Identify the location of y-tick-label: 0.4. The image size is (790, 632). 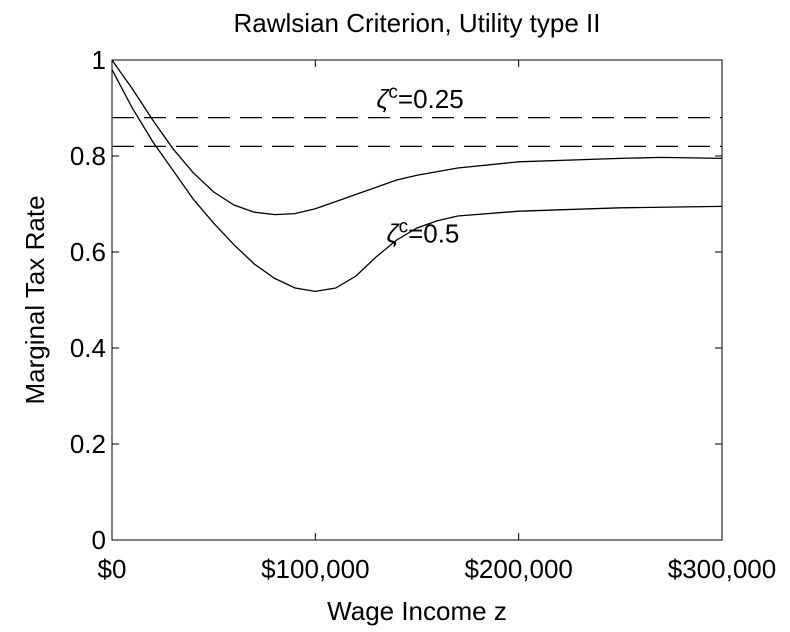
(88, 348).